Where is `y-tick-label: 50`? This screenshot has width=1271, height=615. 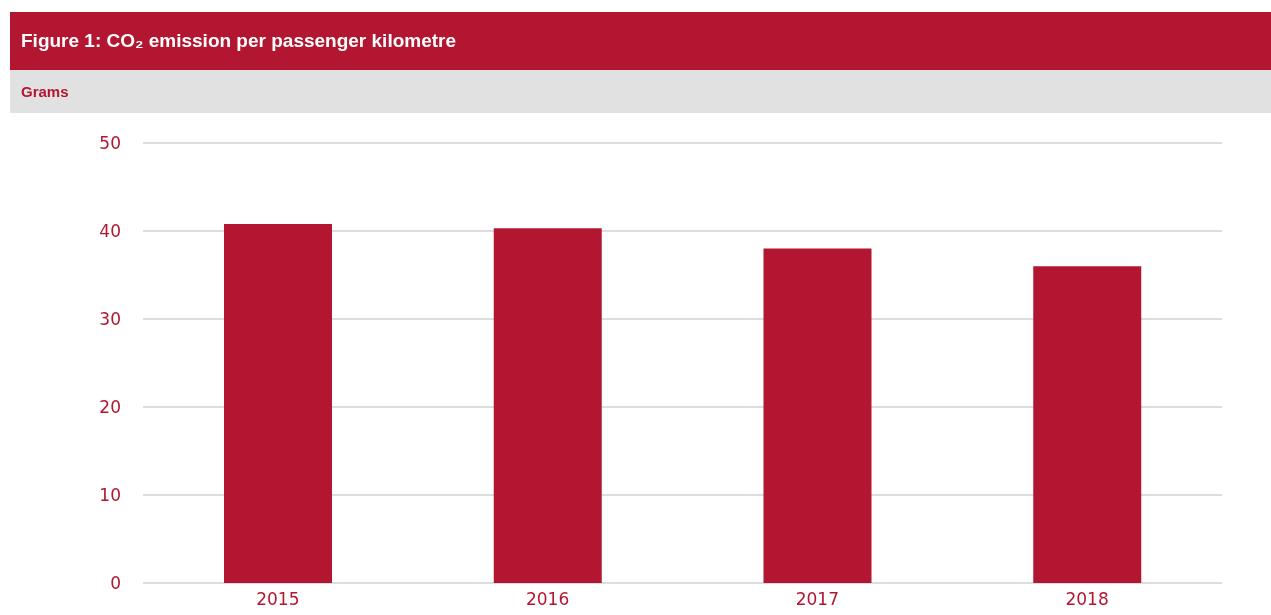 y-tick-label: 50 is located at coordinates (110, 143).